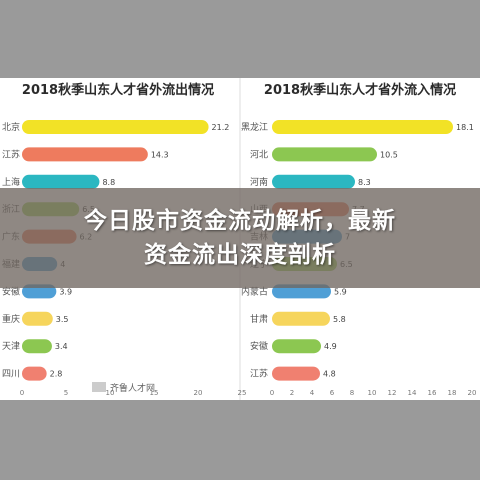 Image resolution: width=480 pixels, height=480 pixels. What do you see at coordinates (259, 374) in the screenshot?
I see `right-category-label: 江苏` at bounding box center [259, 374].